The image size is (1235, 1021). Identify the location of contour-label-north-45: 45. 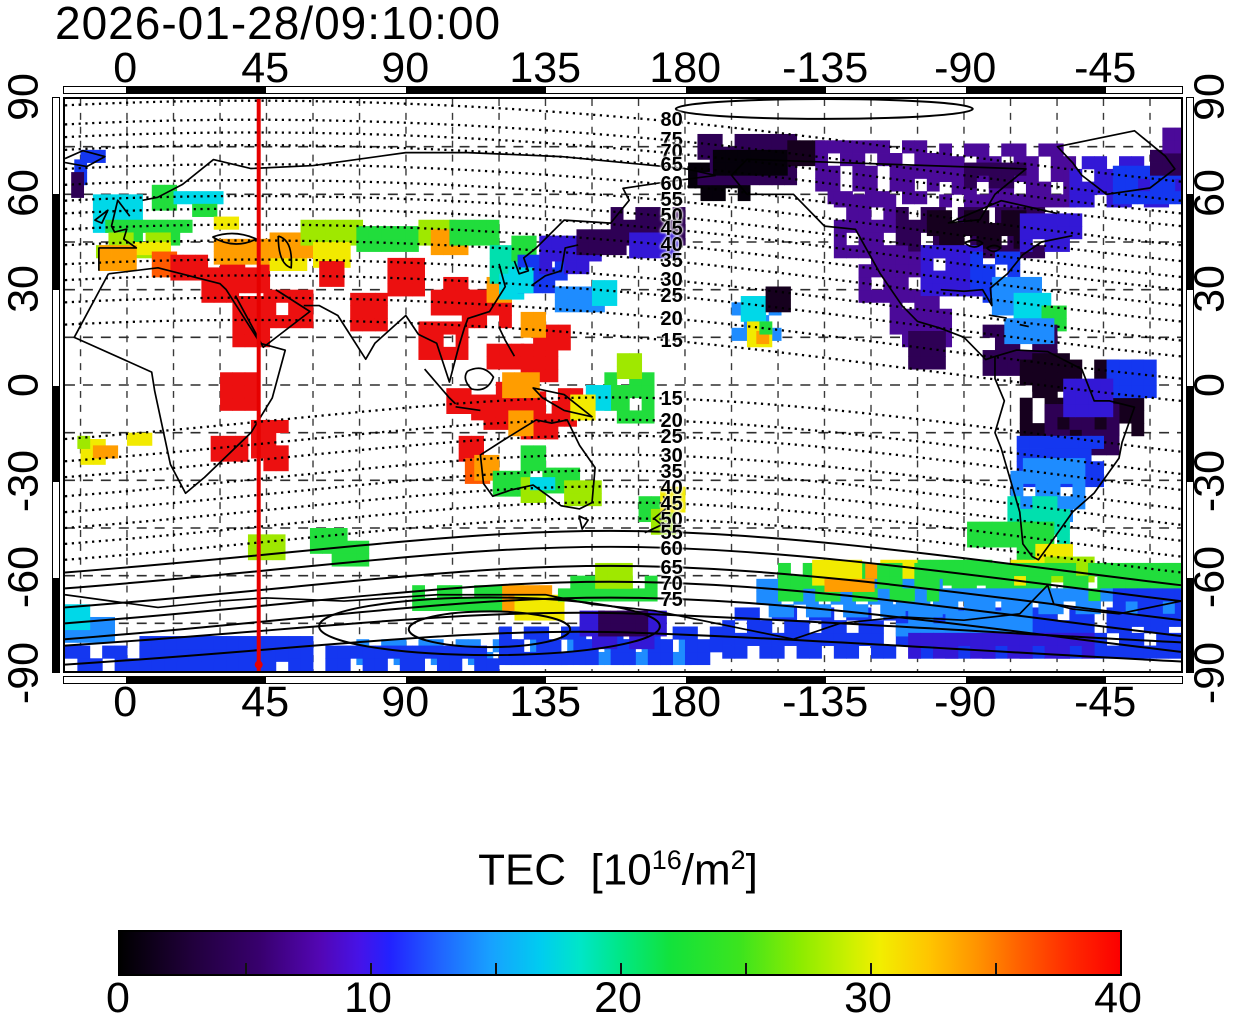
(671, 229).